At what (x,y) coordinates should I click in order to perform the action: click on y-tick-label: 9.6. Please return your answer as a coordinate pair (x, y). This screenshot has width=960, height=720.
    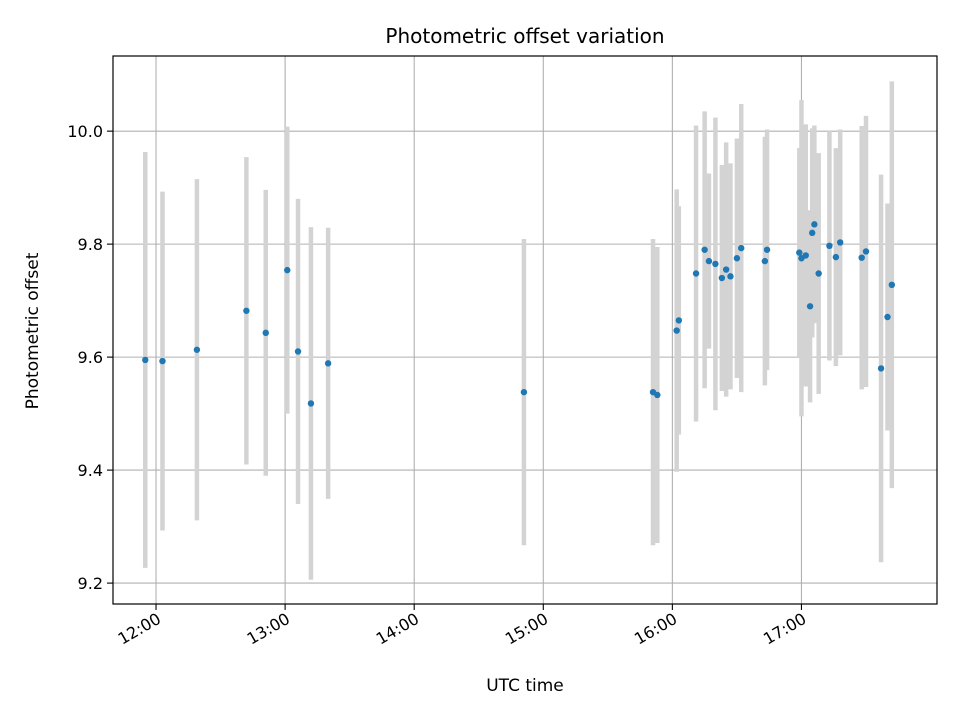
    Looking at the image, I should click on (90, 357).